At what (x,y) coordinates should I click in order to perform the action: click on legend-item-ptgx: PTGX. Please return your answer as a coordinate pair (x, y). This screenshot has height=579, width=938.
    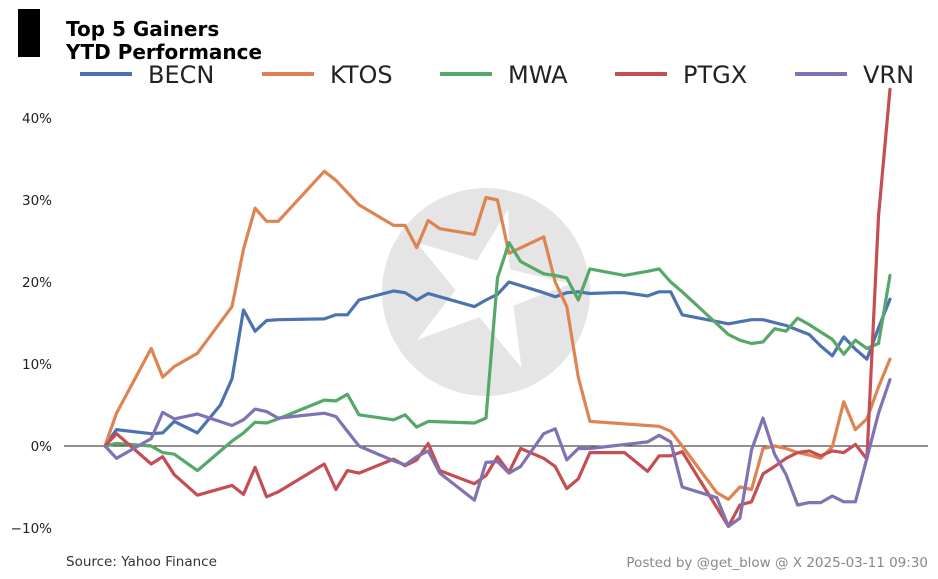
    Looking at the image, I should click on (681, 75).